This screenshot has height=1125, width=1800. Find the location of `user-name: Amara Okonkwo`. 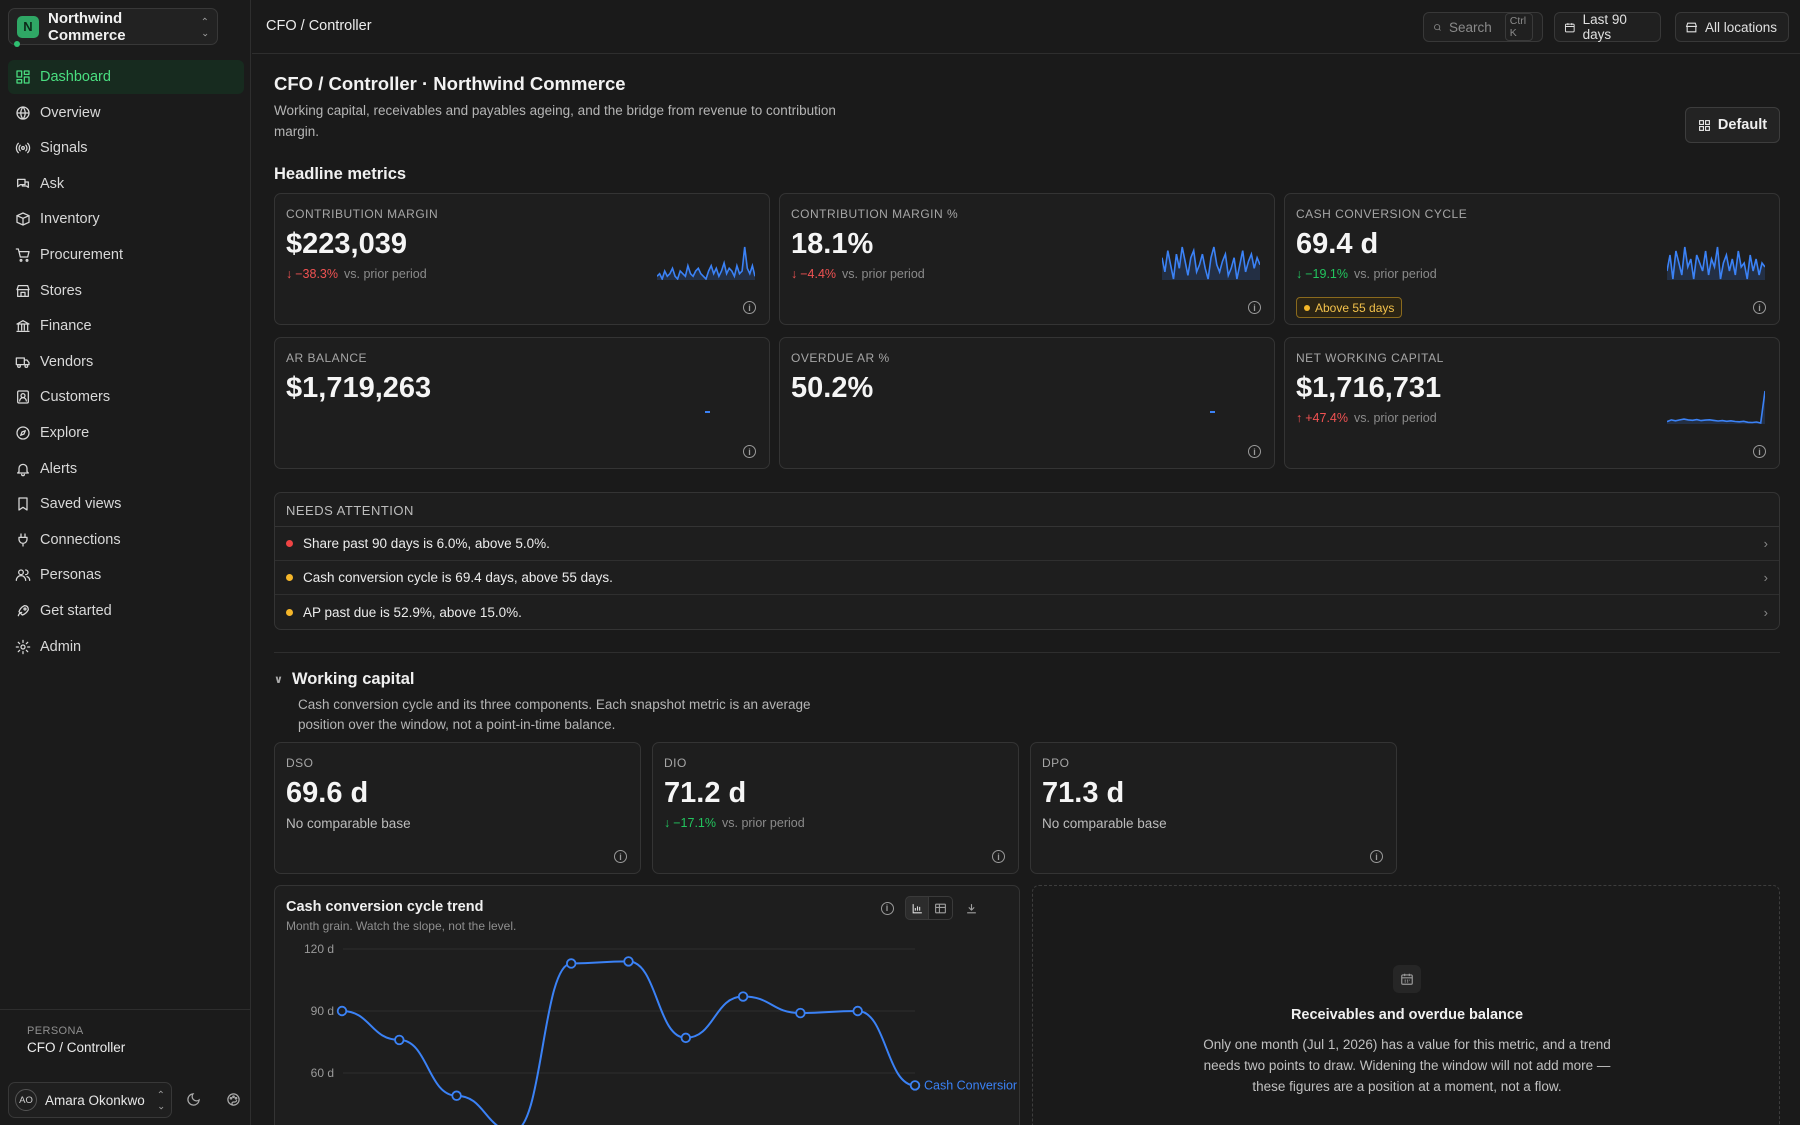

user-name: Amara Okonkwo is located at coordinates (95, 1100).